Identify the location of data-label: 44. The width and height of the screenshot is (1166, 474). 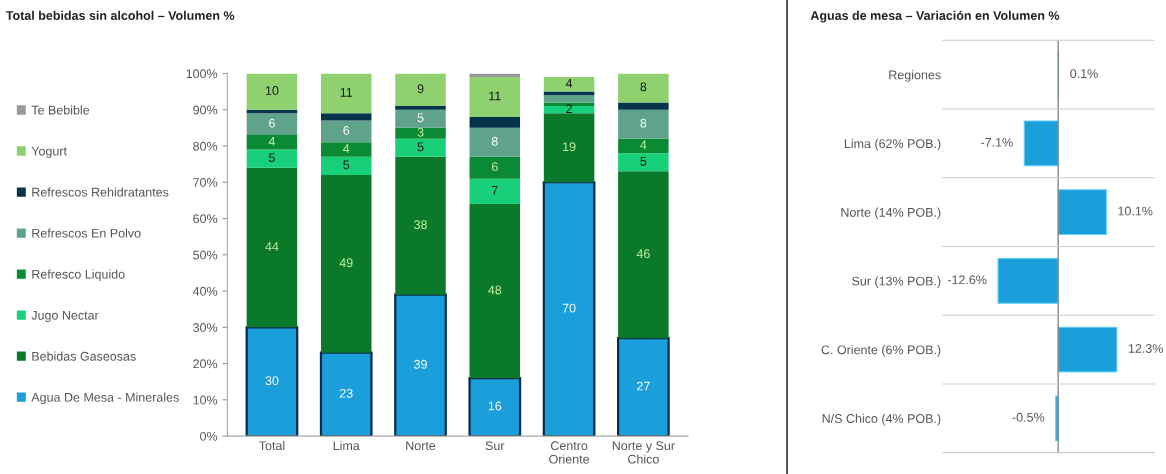
(272, 246).